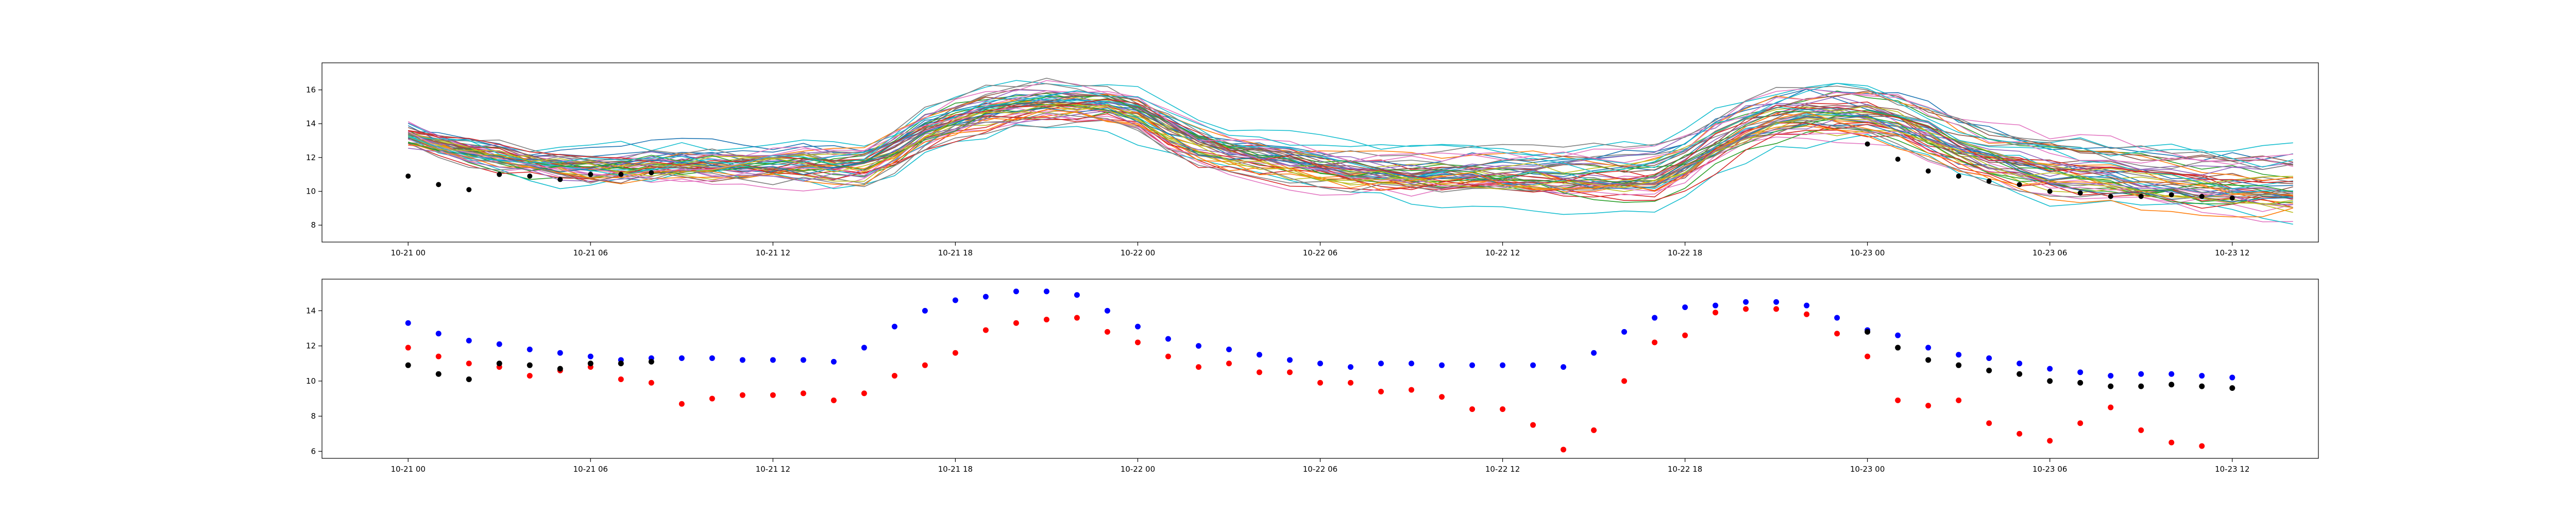  Describe the element at coordinates (1868, 469) in the screenshot. I see `x-tick-label: 10-23 00` at that location.